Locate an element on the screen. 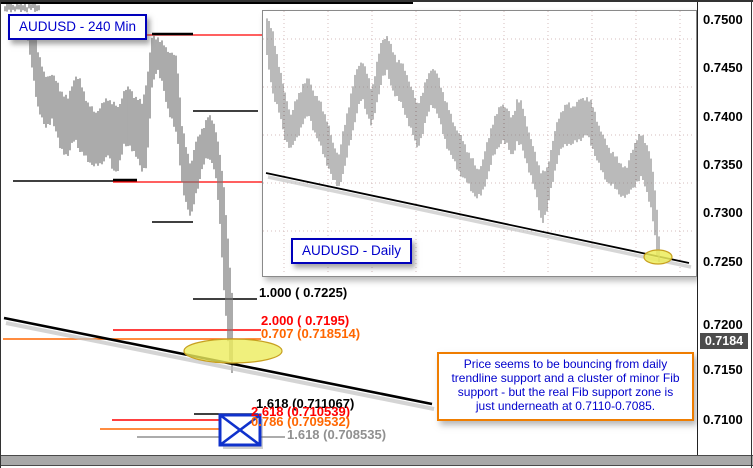 The image size is (753, 468). axis-price-label: 0.7500 is located at coordinates (723, 19).